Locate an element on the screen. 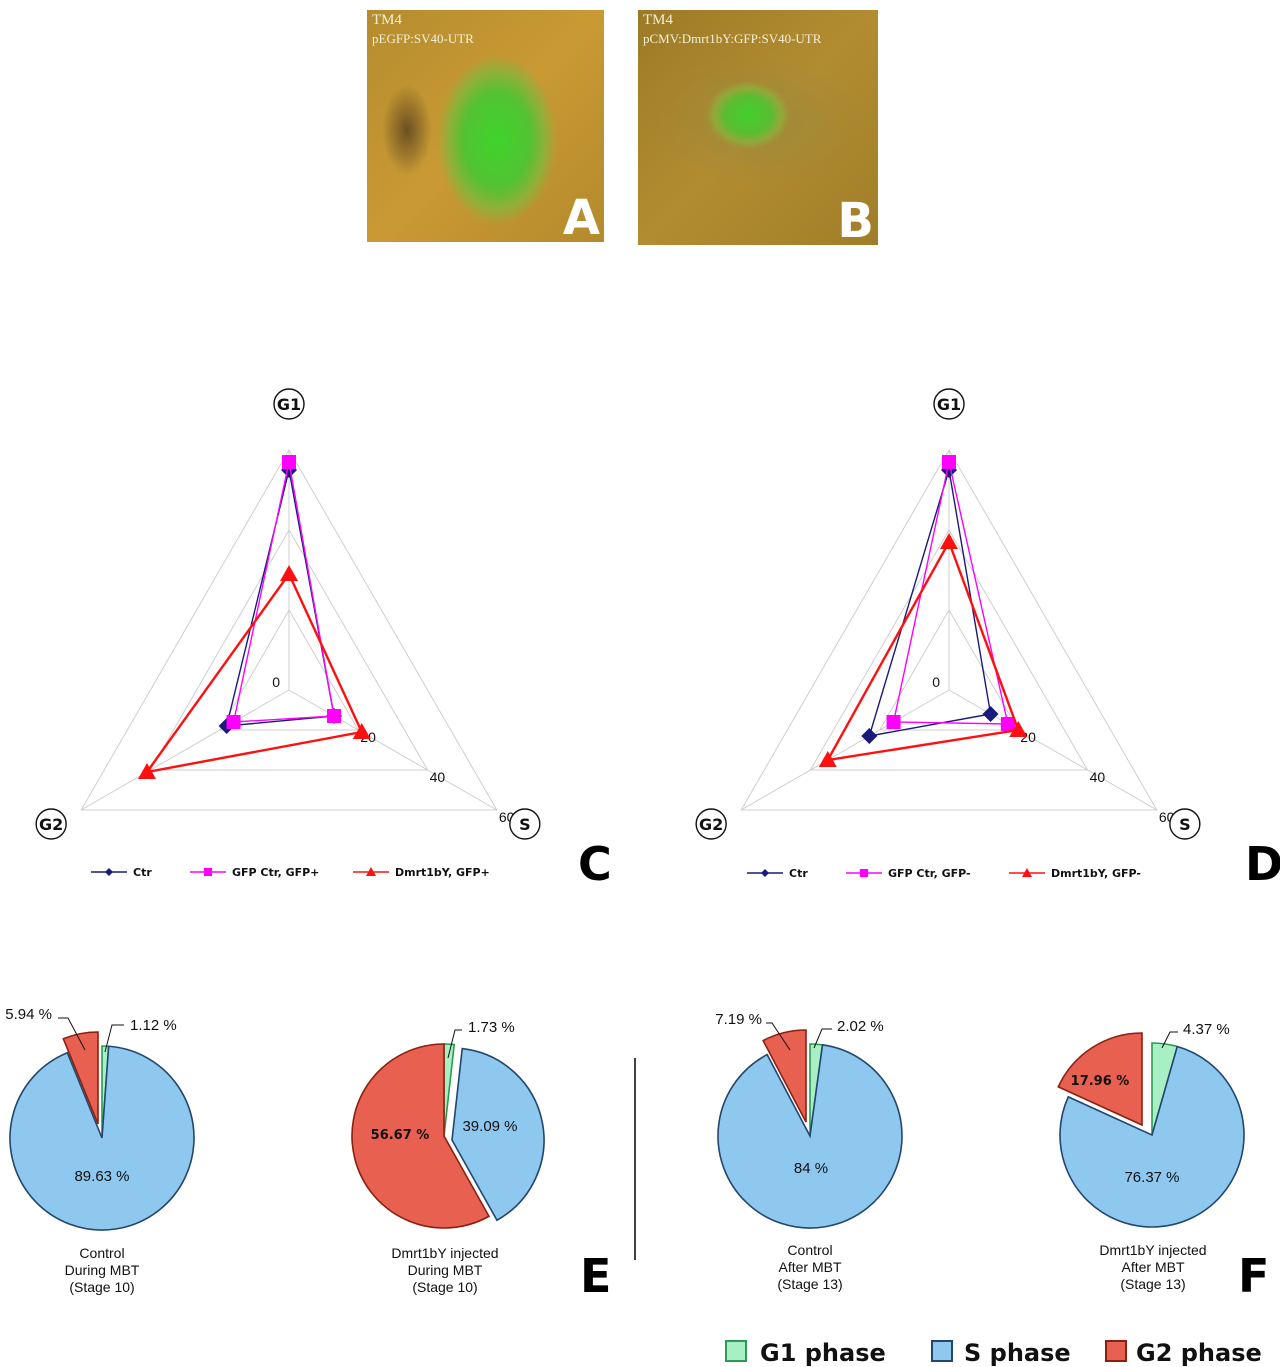 Image resolution: width=1280 pixels, height=1367 pixels. pie-caption-line-1: Dmrt1bY injected is located at coordinates (444, 1253).